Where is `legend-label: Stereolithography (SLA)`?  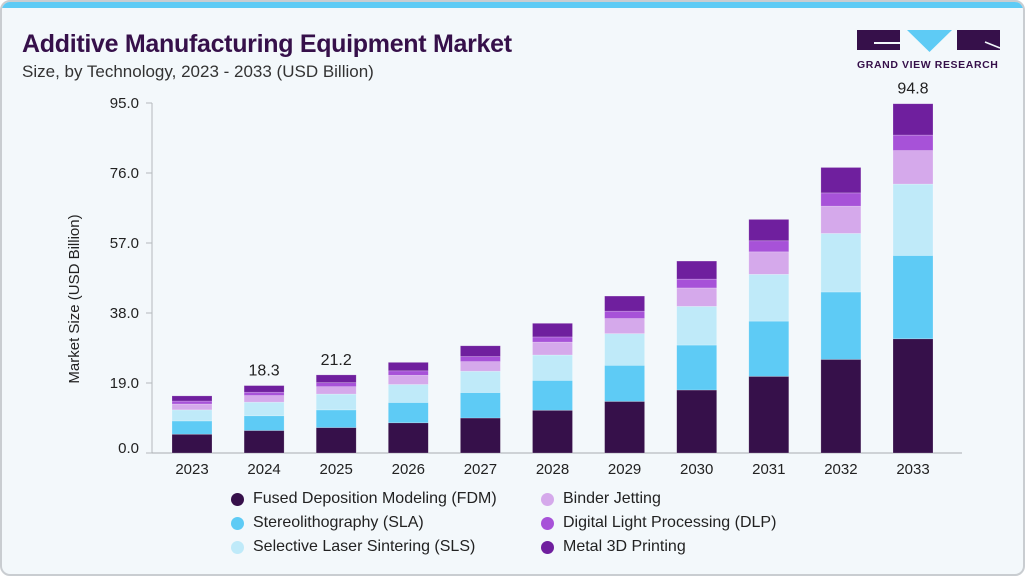
legend-label: Stereolithography (SLA) is located at coordinates (338, 522).